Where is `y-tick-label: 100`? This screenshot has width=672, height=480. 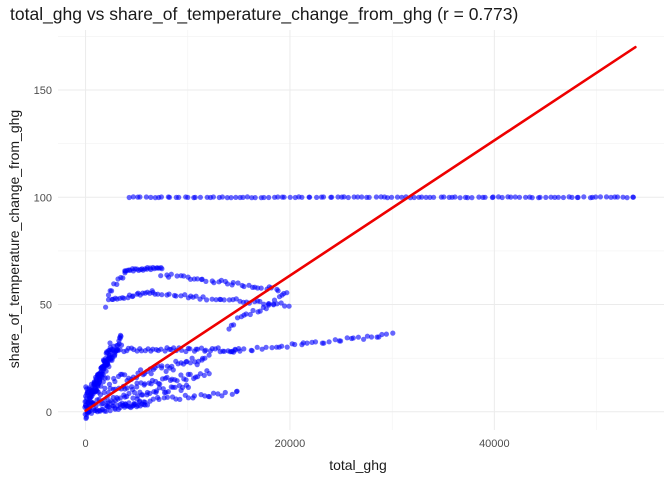 y-tick-label: 100 is located at coordinates (43, 198).